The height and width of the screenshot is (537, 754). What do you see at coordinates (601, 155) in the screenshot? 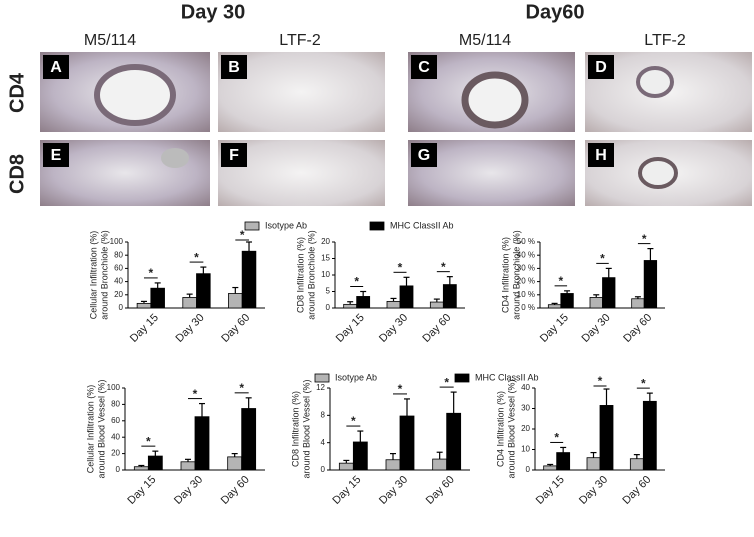
I see `panel-letter: H` at bounding box center [601, 155].